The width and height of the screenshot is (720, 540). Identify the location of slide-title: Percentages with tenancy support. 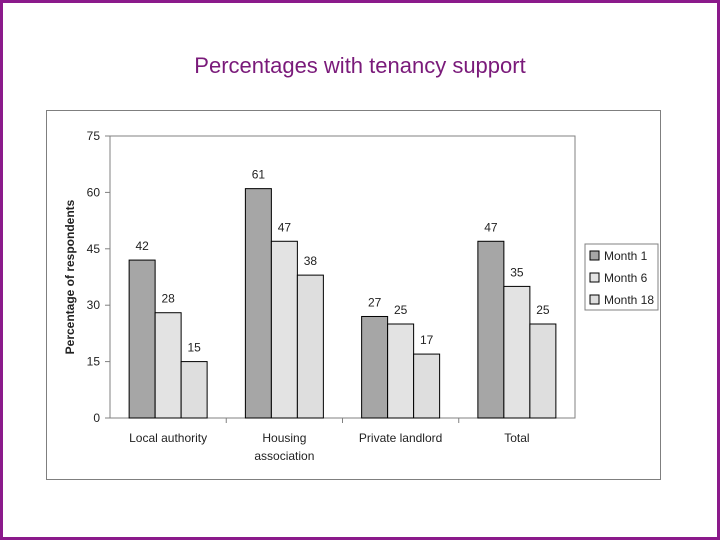
(360, 65).